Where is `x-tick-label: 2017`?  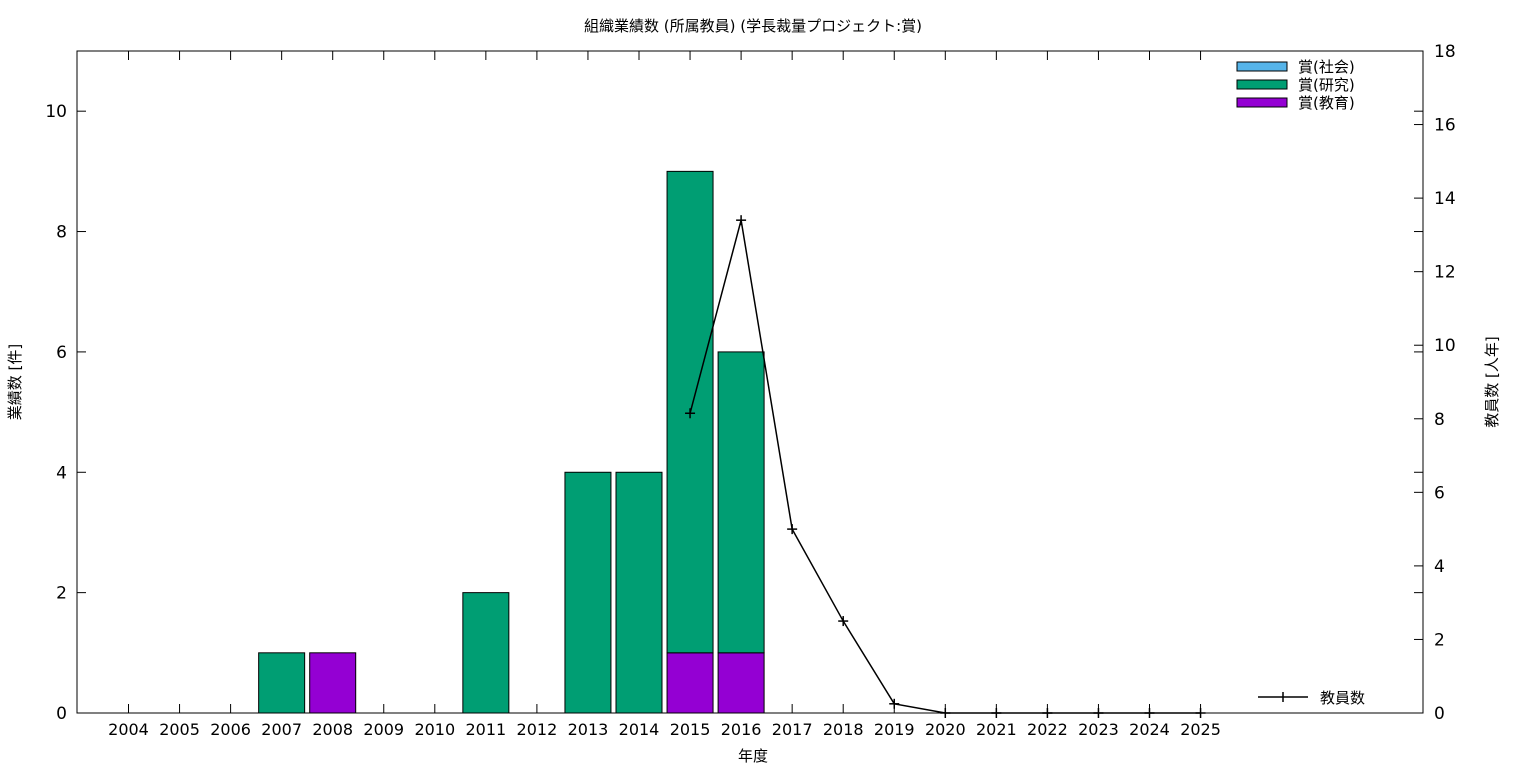
x-tick-label: 2017 is located at coordinates (792, 729).